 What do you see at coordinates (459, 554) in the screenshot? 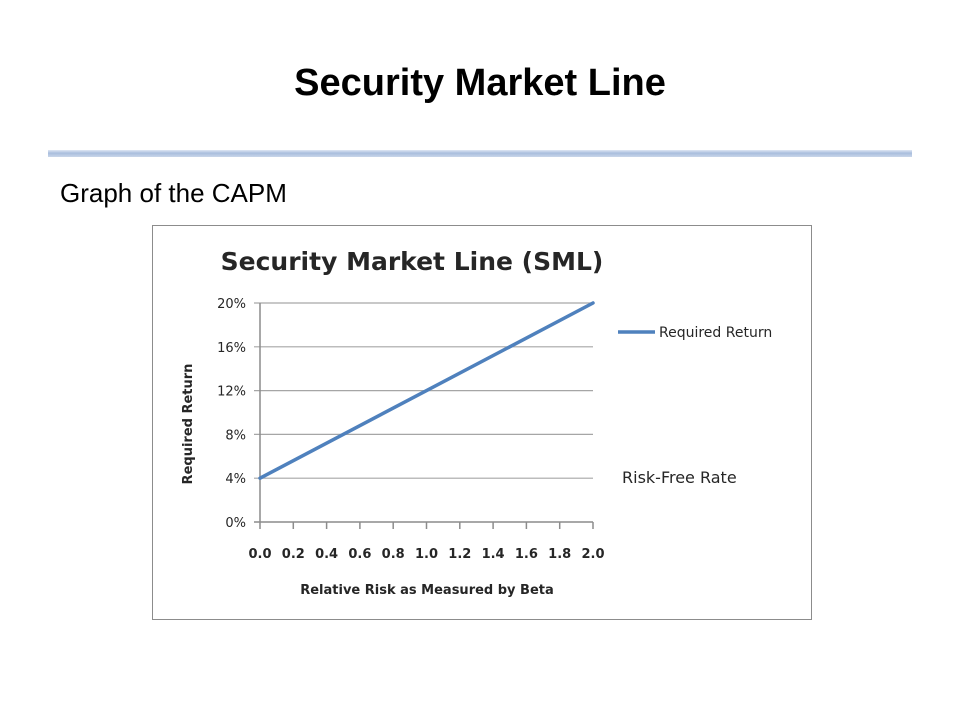
I see `x-tick-label: 1.2` at bounding box center [459, 554].